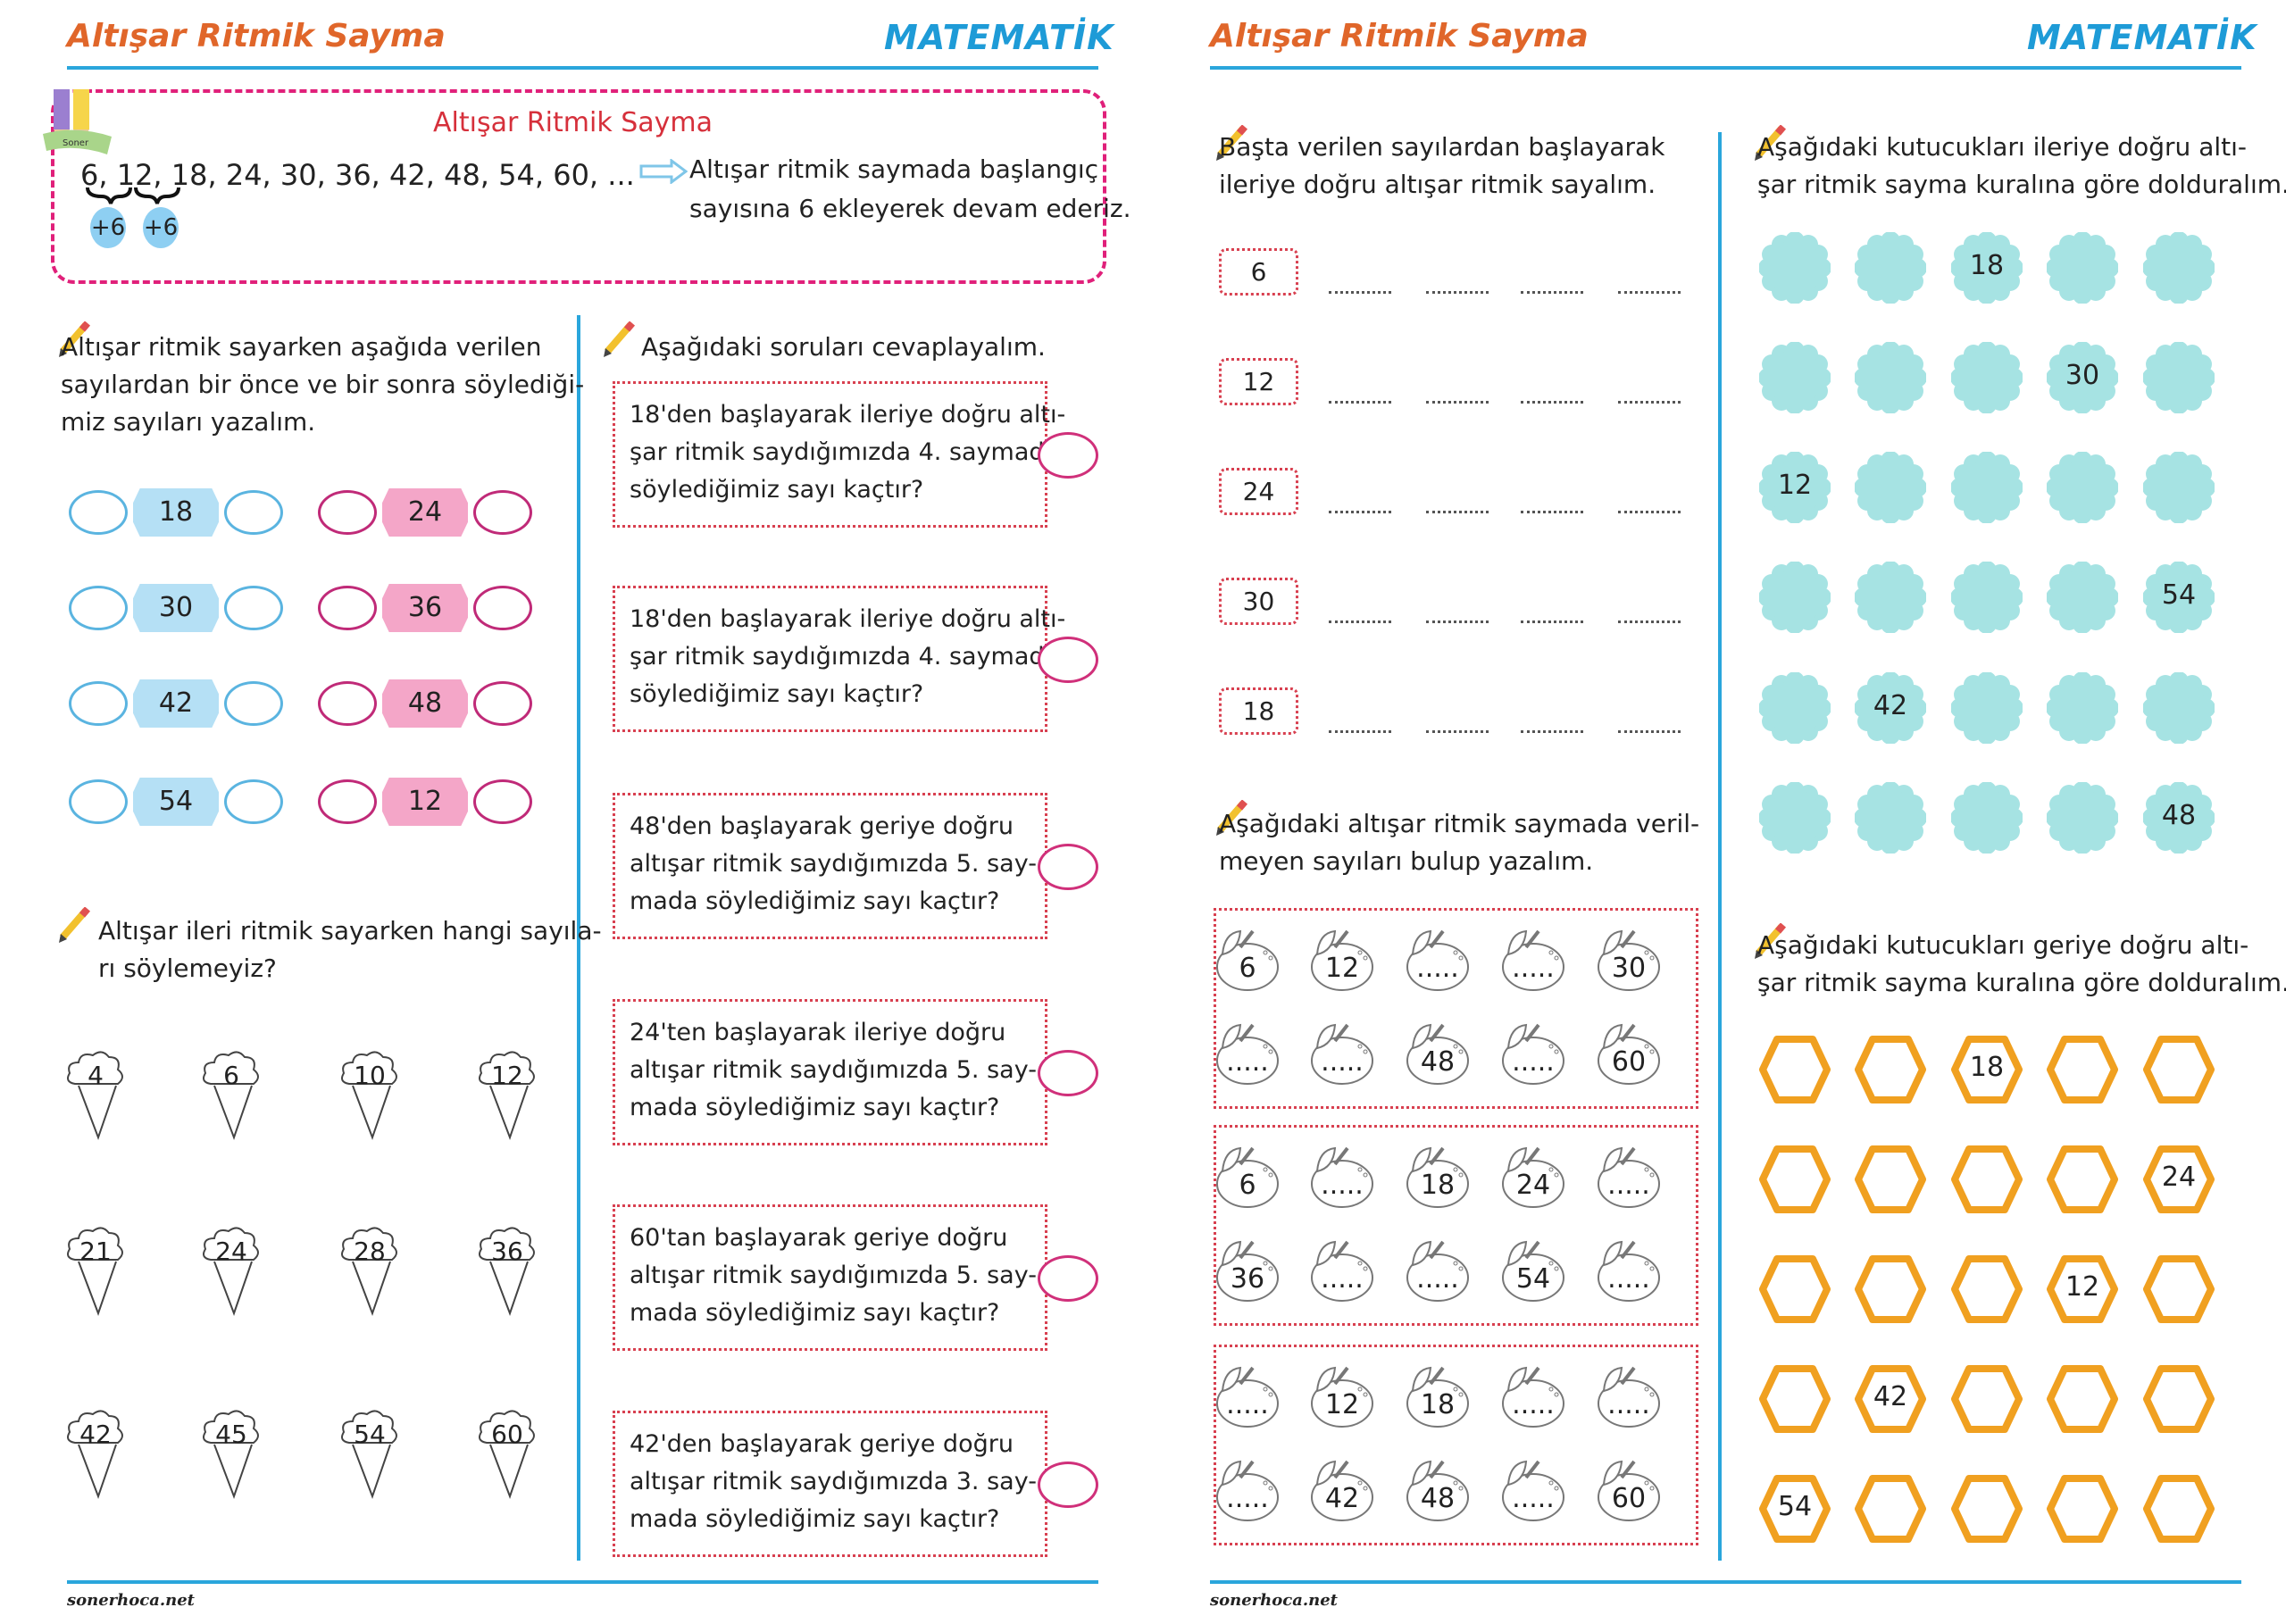 The height and width of the screenshot is (1624, 2286). What do you see at coordinates (1795, 487) in the screenshot?
I see `blob-box: 12` at bounding box center [1795, 487].